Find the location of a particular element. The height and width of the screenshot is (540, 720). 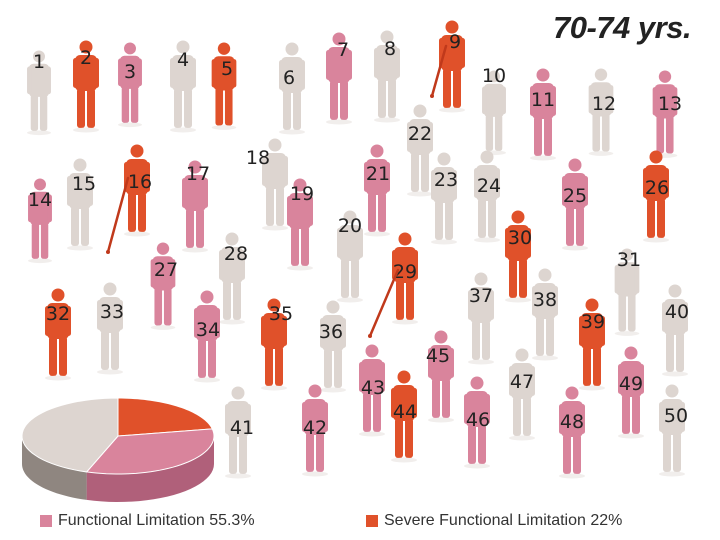

person-number-label: 17 is located at coordinates (198, 174).